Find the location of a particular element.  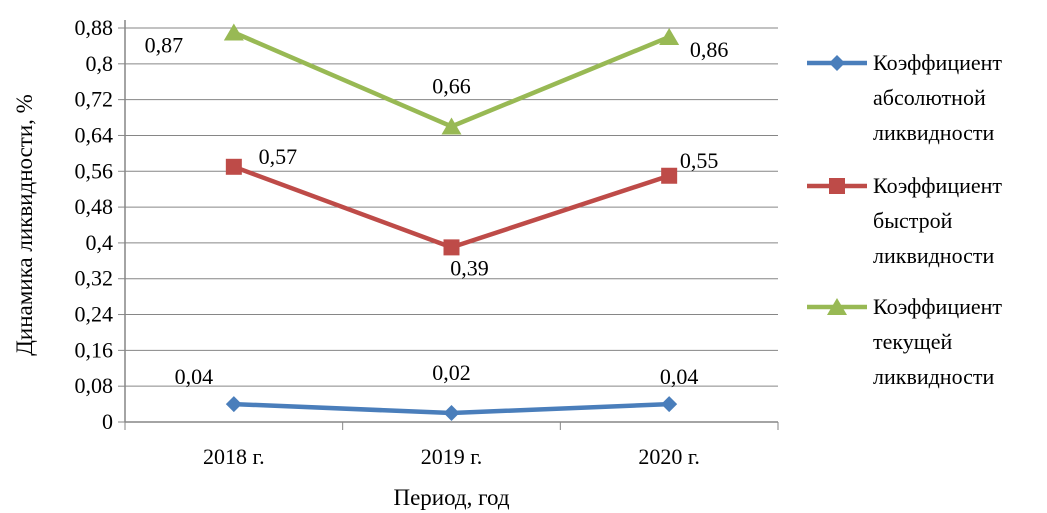

y-tick-label: 0,16 is located at coordinates (94, 349).